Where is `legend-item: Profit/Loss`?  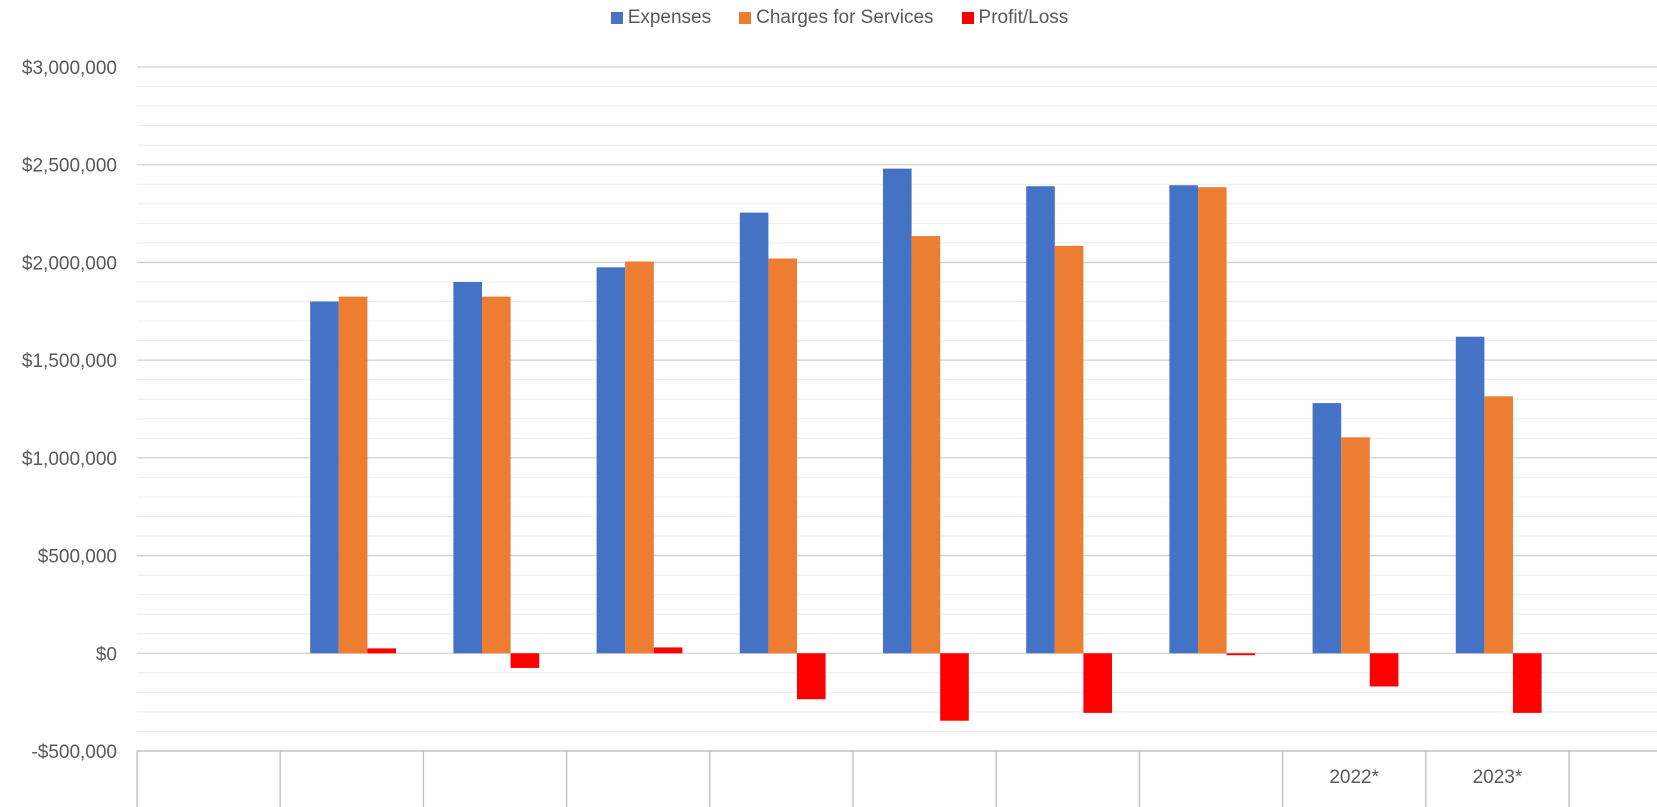 legend-item: Profit/Loss is located at coordinates (1015, 18).